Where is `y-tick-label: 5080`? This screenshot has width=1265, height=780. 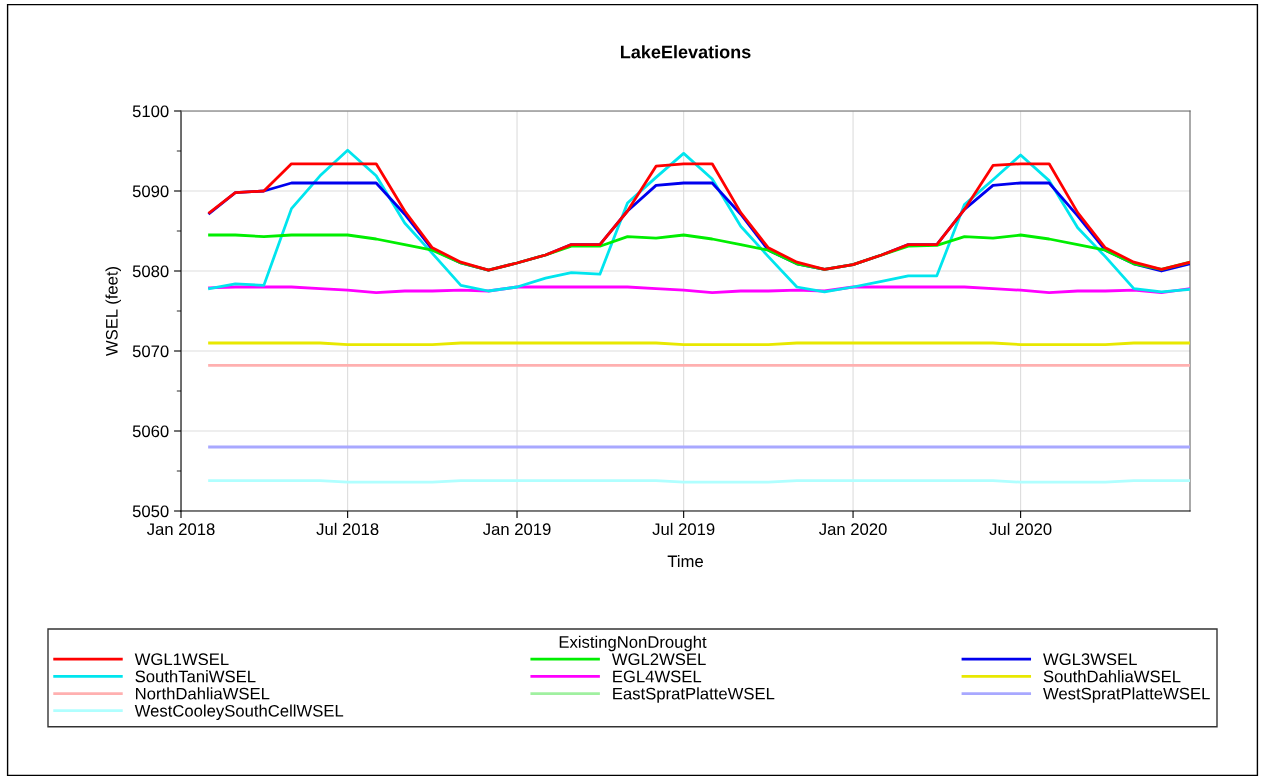
y-tick-label: 5080 is located at coordinates (150, 271).